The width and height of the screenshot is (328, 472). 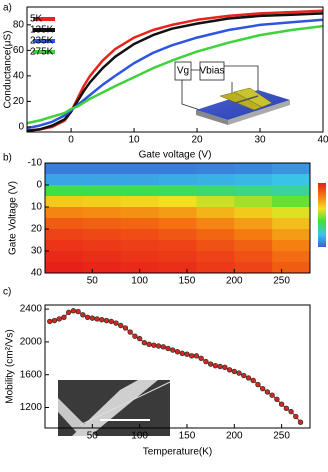 What do you see at coordinates (281, 281) in the screenshot?
I see `x-tick-label: 250` at bounding box center [281, 281].